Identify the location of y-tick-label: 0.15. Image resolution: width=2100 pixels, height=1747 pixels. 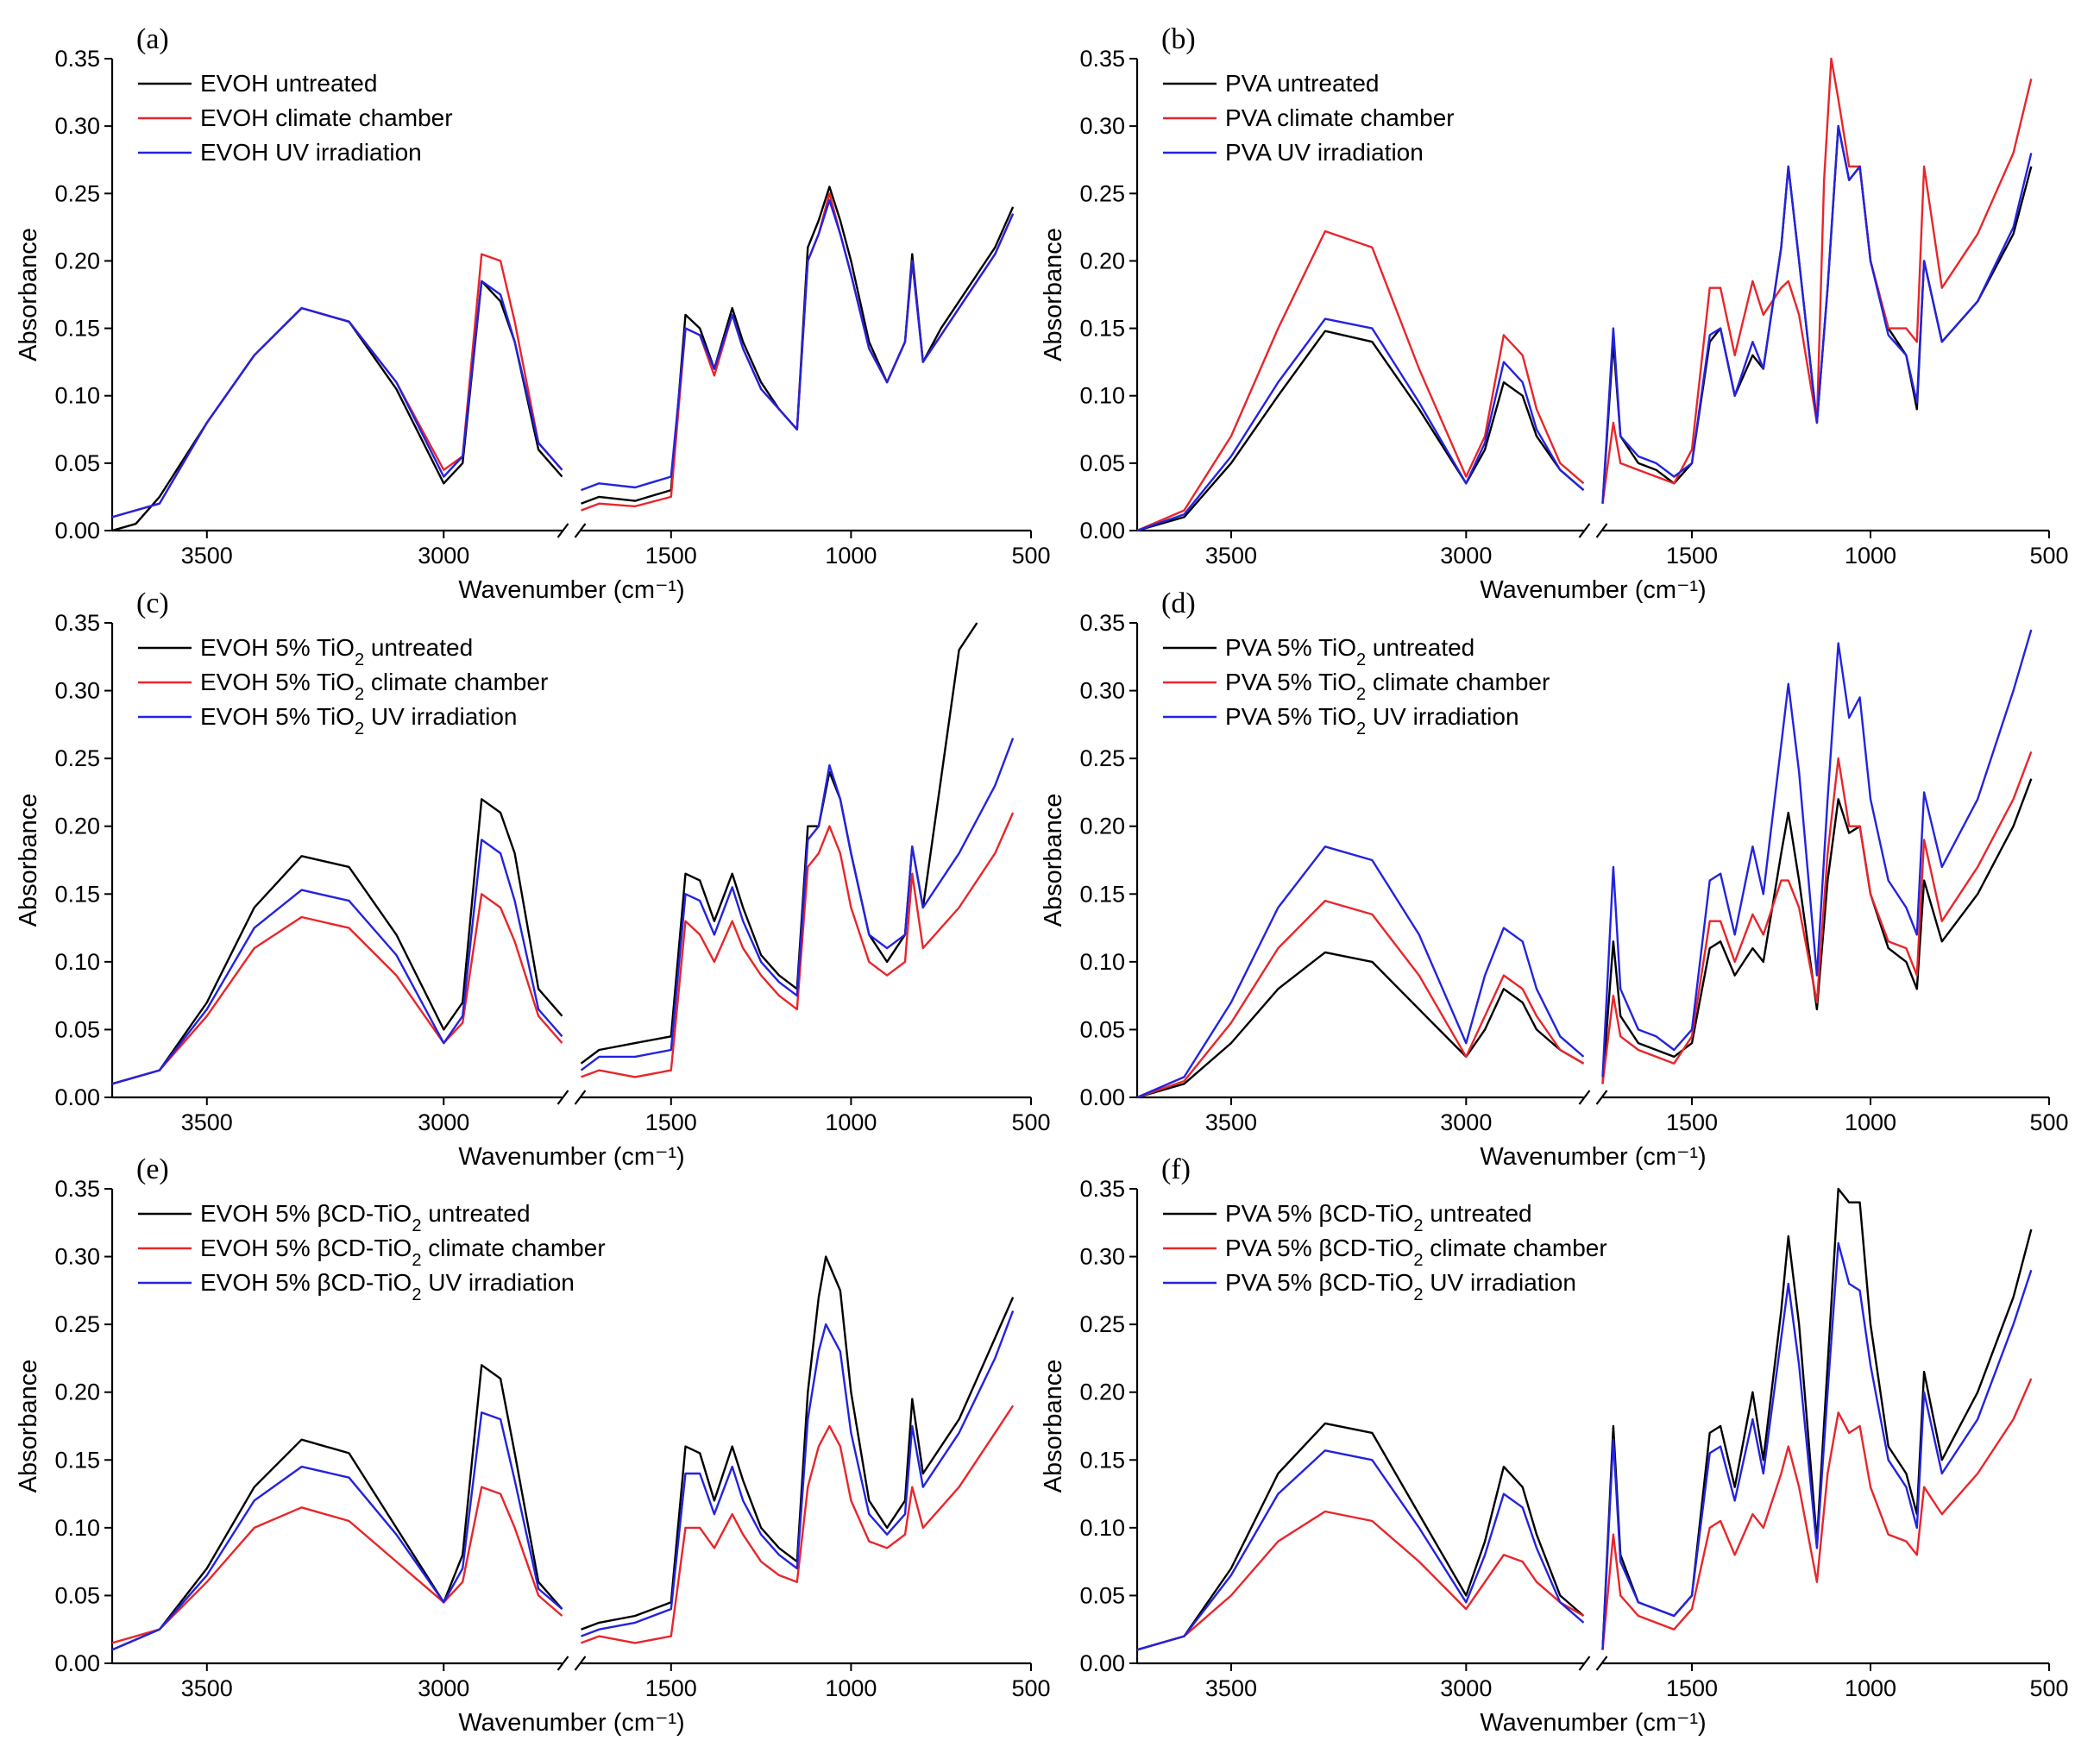
(77, 894).